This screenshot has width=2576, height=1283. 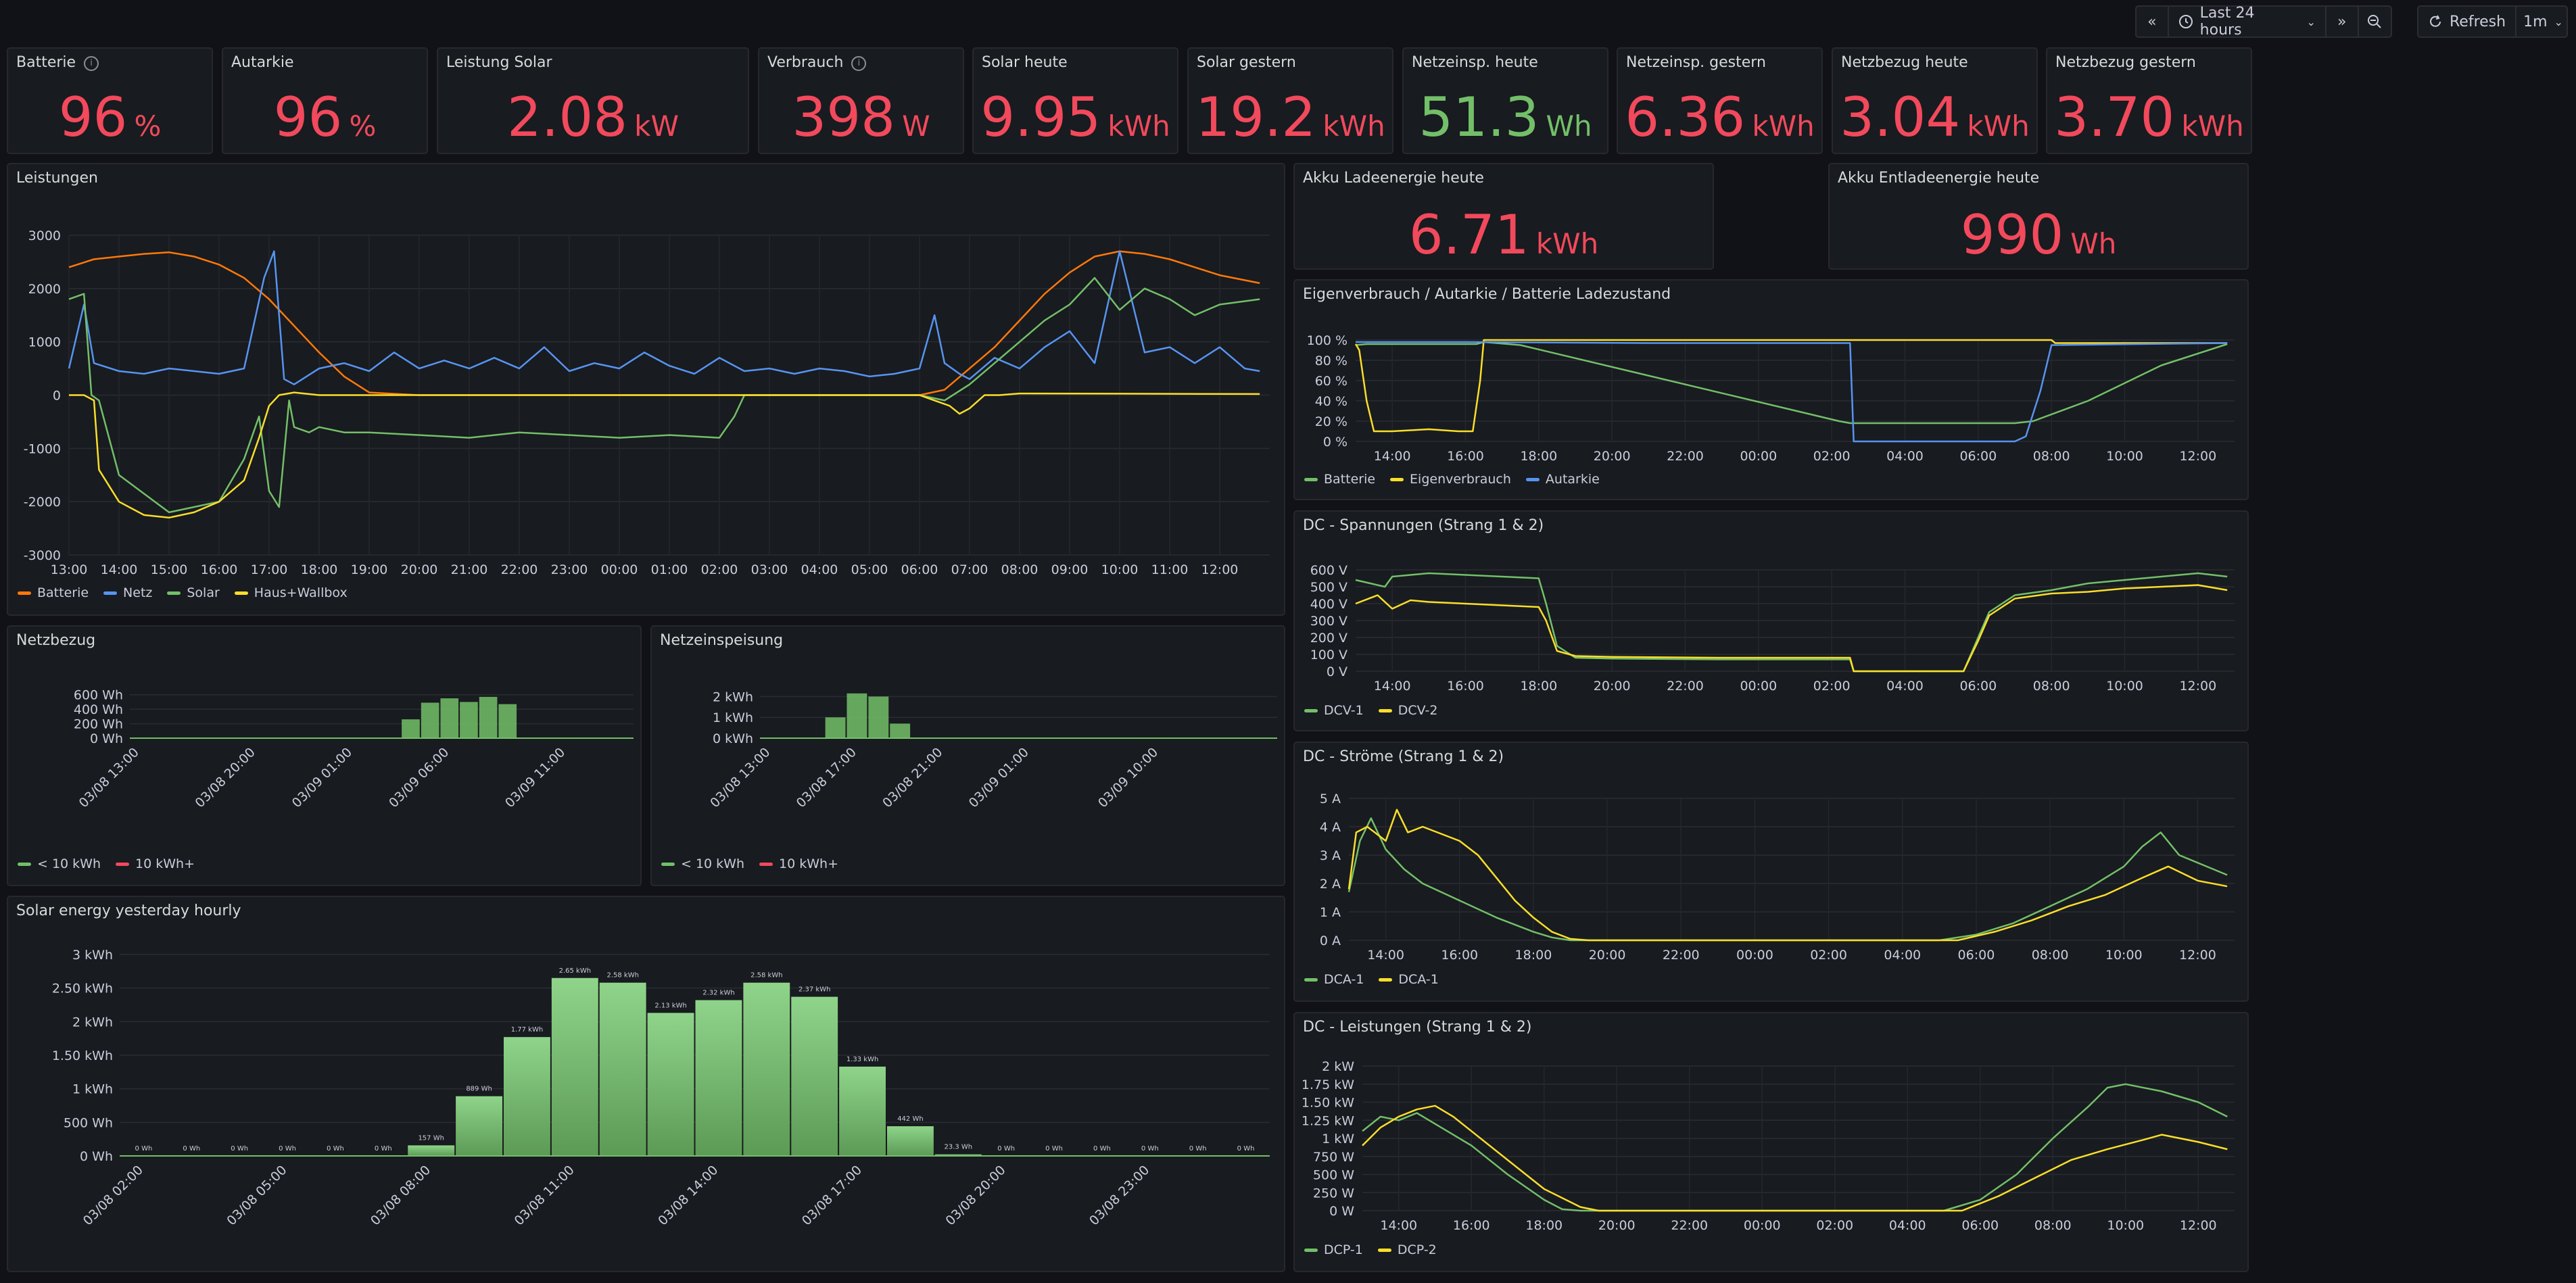 What do you see at coordinates (92, 1022) in the screenshot?
I see `y-tick-label: 2 kWh` at bounding box center [92, 1022].